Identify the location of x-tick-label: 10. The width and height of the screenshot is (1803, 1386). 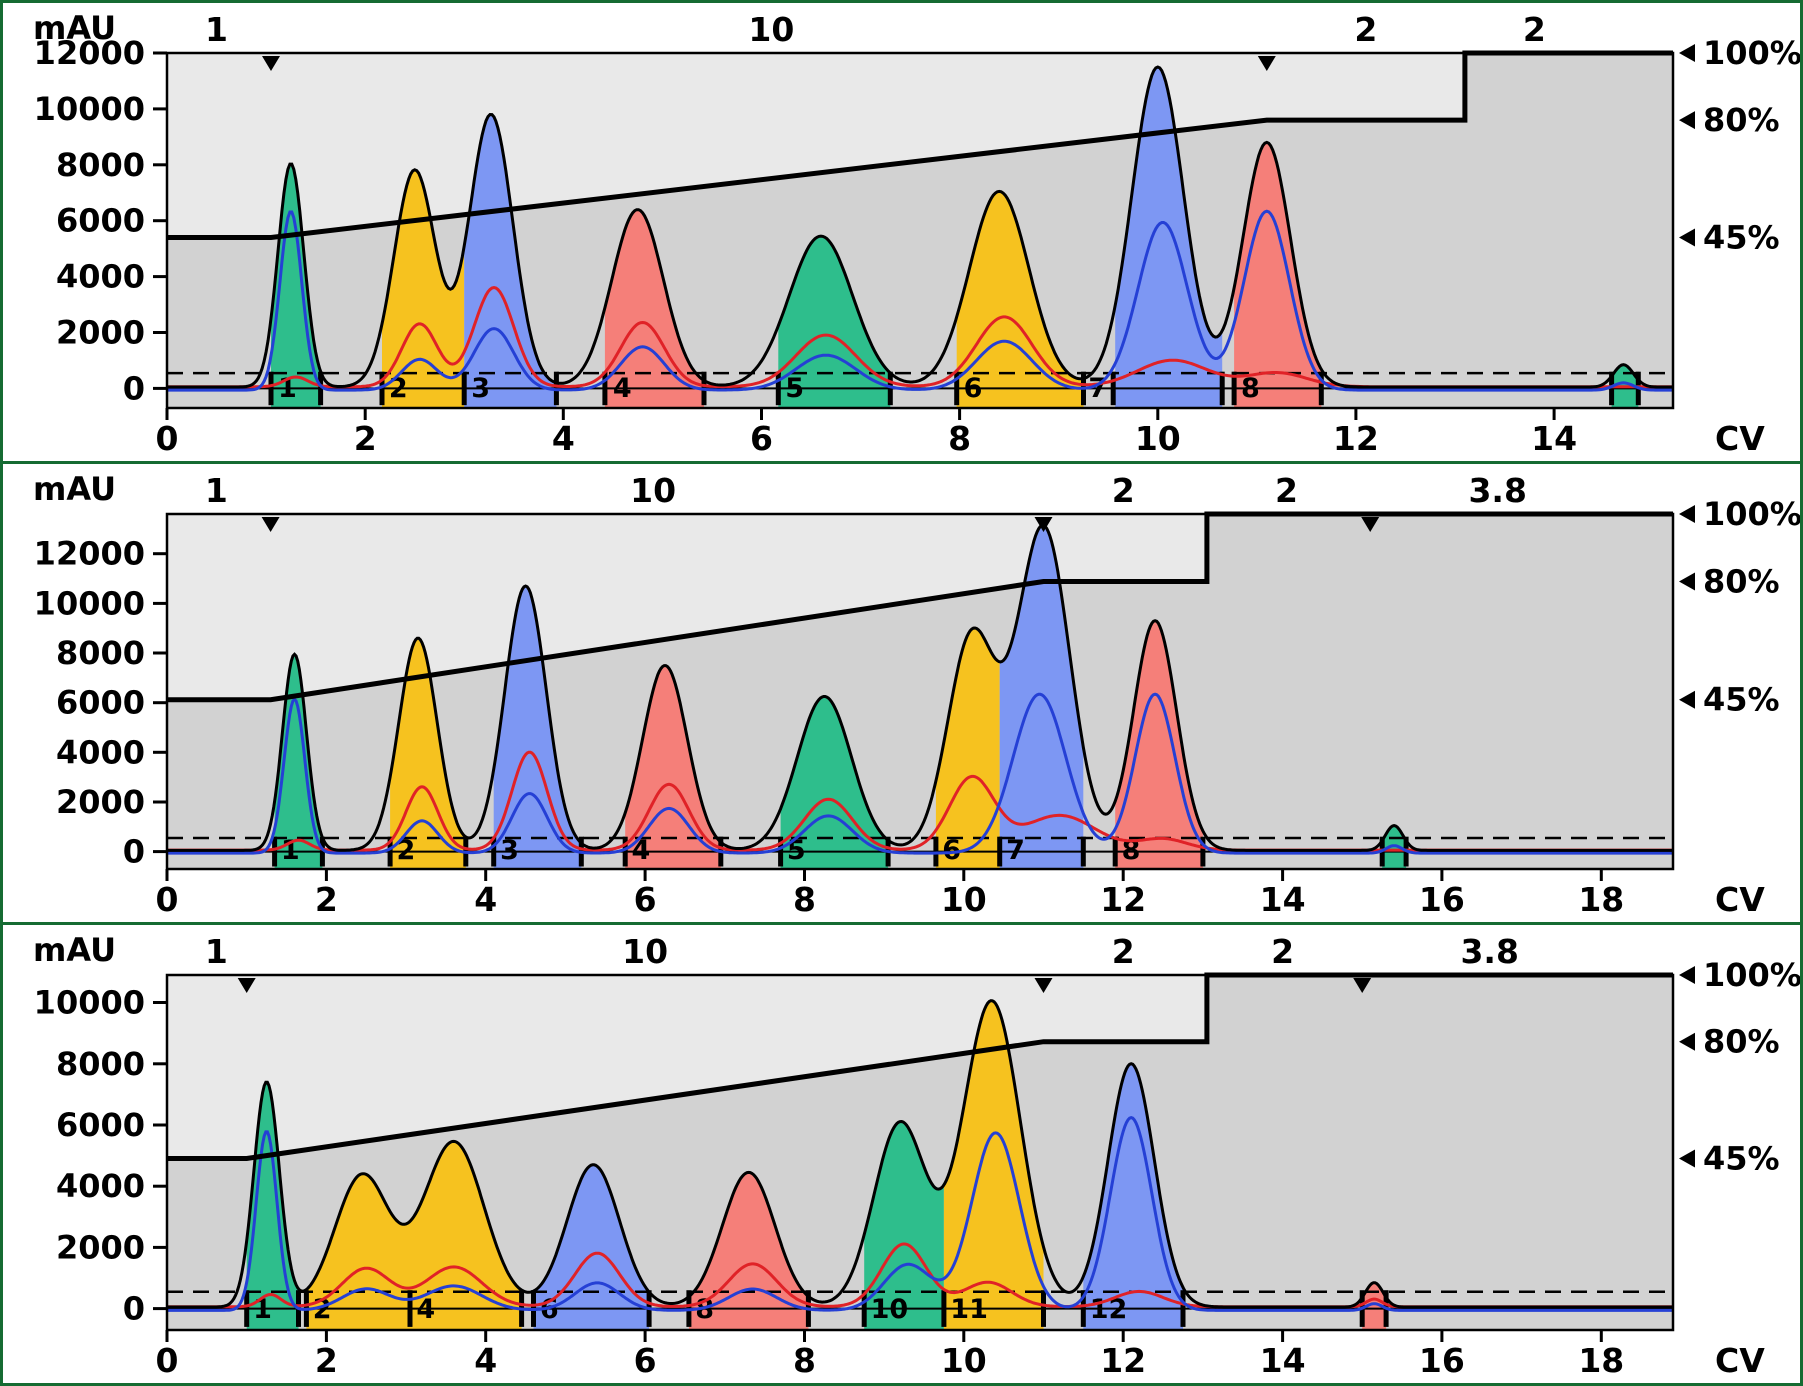
(964, 1360).